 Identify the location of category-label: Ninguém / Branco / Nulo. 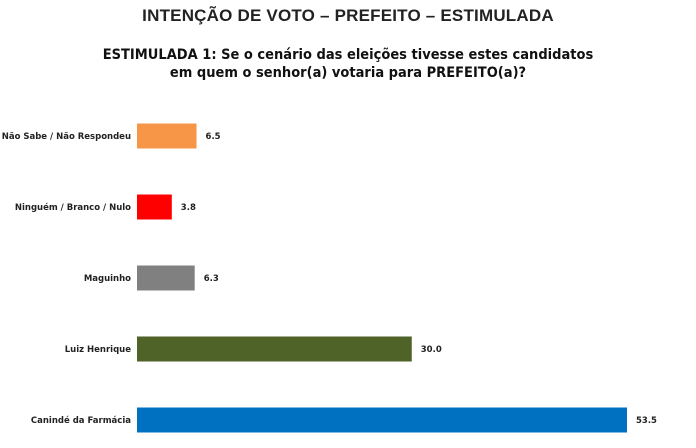
(73, 207).